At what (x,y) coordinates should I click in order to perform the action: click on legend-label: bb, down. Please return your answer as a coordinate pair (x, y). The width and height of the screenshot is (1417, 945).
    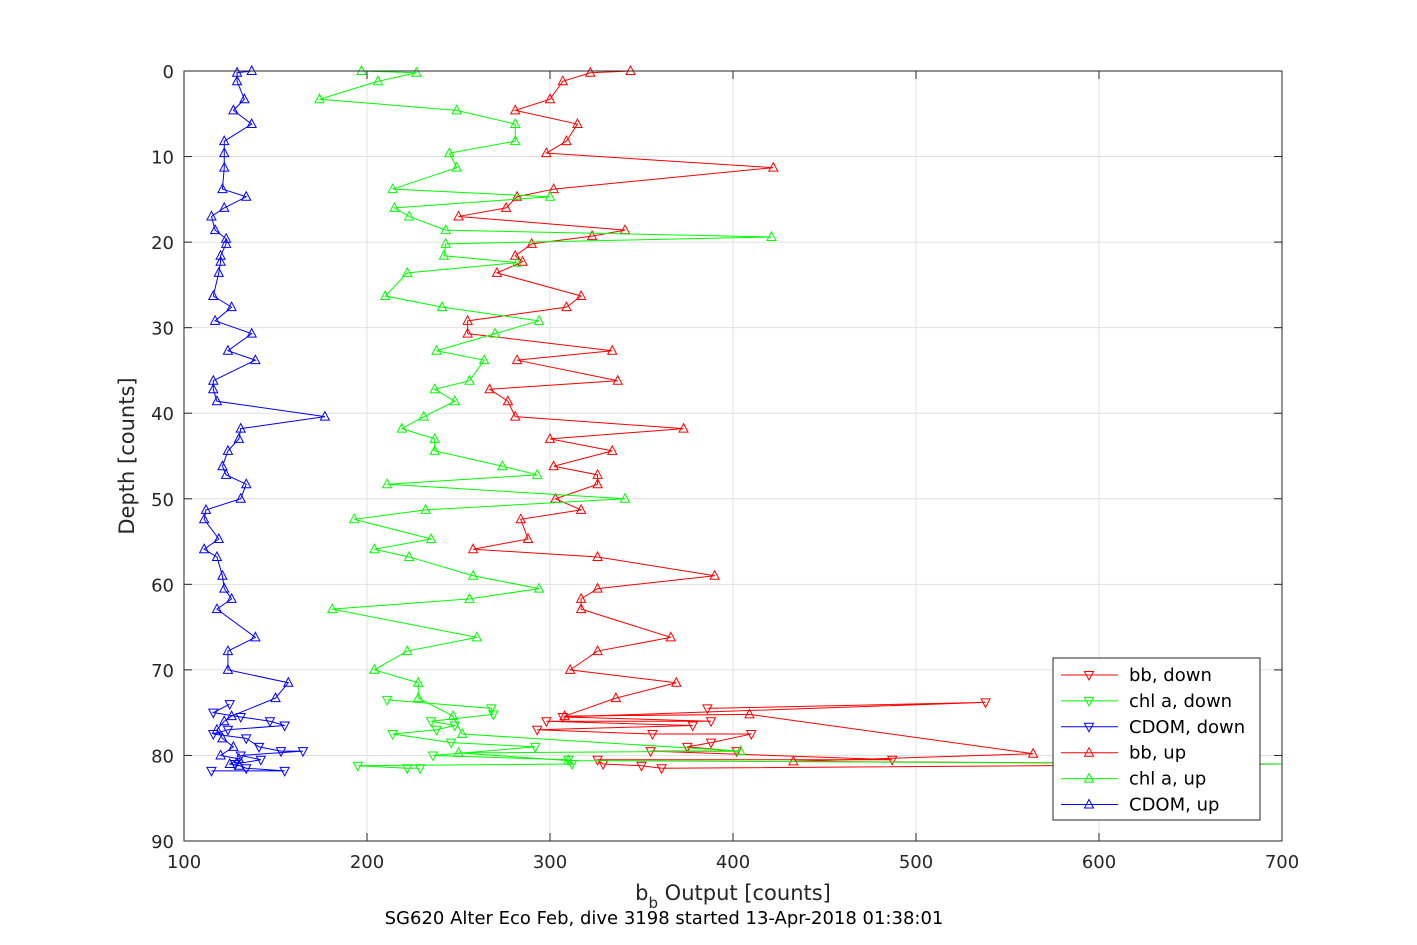
    Looking at the image, I should click on (1170, 675).